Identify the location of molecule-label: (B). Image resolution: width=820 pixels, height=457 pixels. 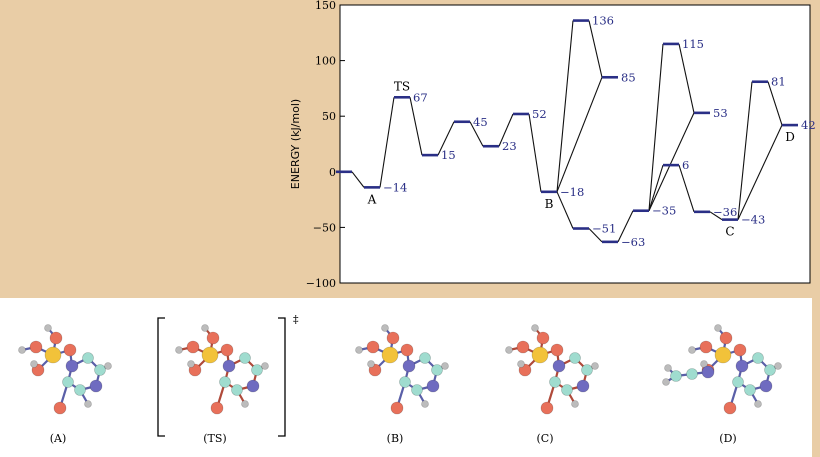
(395, 438).